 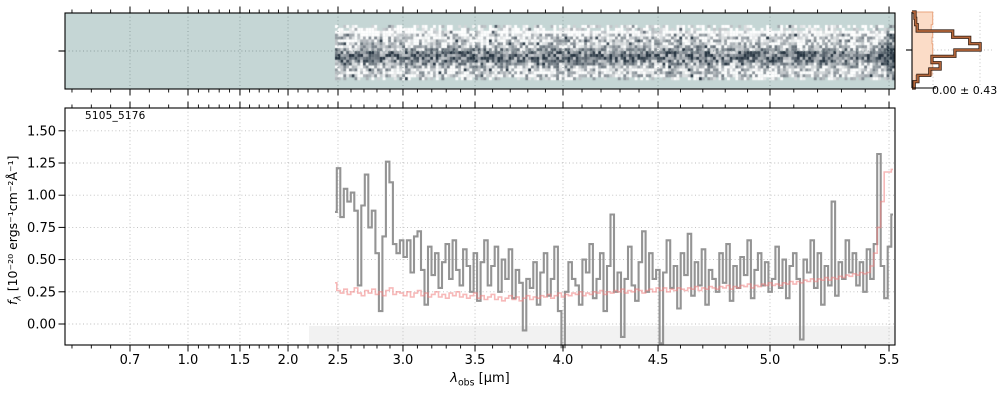 What do you see at coordinates (12, 225) in the screenshot?
I see `y-axis-unit: [10⁻²⁰ ergs⁻¹cm⁻²Å⁻¹]` at bounding box center [12, 225].